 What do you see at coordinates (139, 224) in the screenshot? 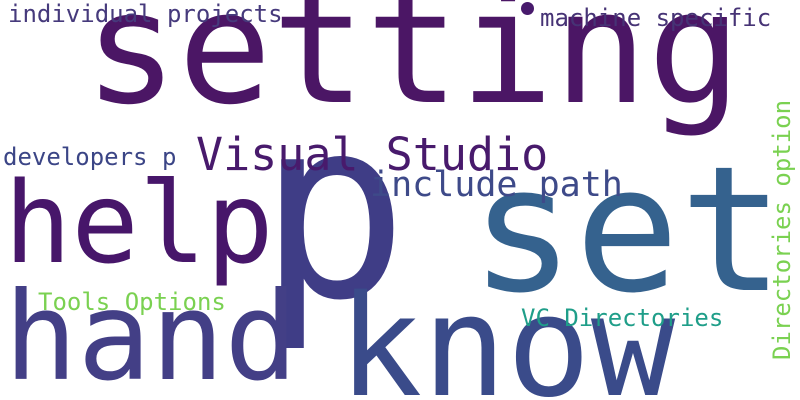
I see `word-help: help` at bounding box center [139, 224].